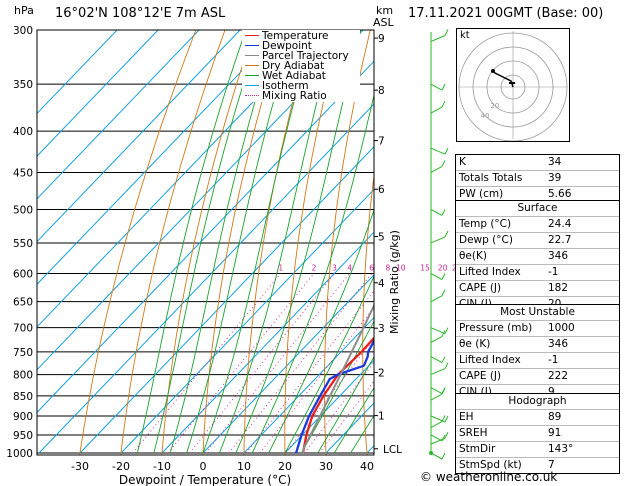 The width and height of the screenshot is (629, 486). What do you see at coordinates (558, 256) in the screenshot?
I see `sfc-thetae-value: 346` at bounding box center [558, 256].